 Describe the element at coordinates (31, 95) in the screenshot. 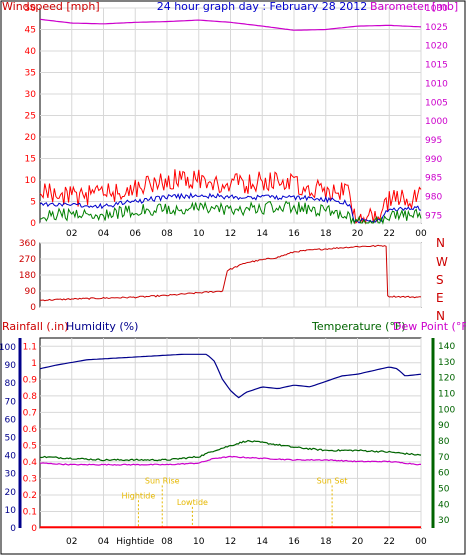

I see `windspeed-tick-label: 30` at that location.